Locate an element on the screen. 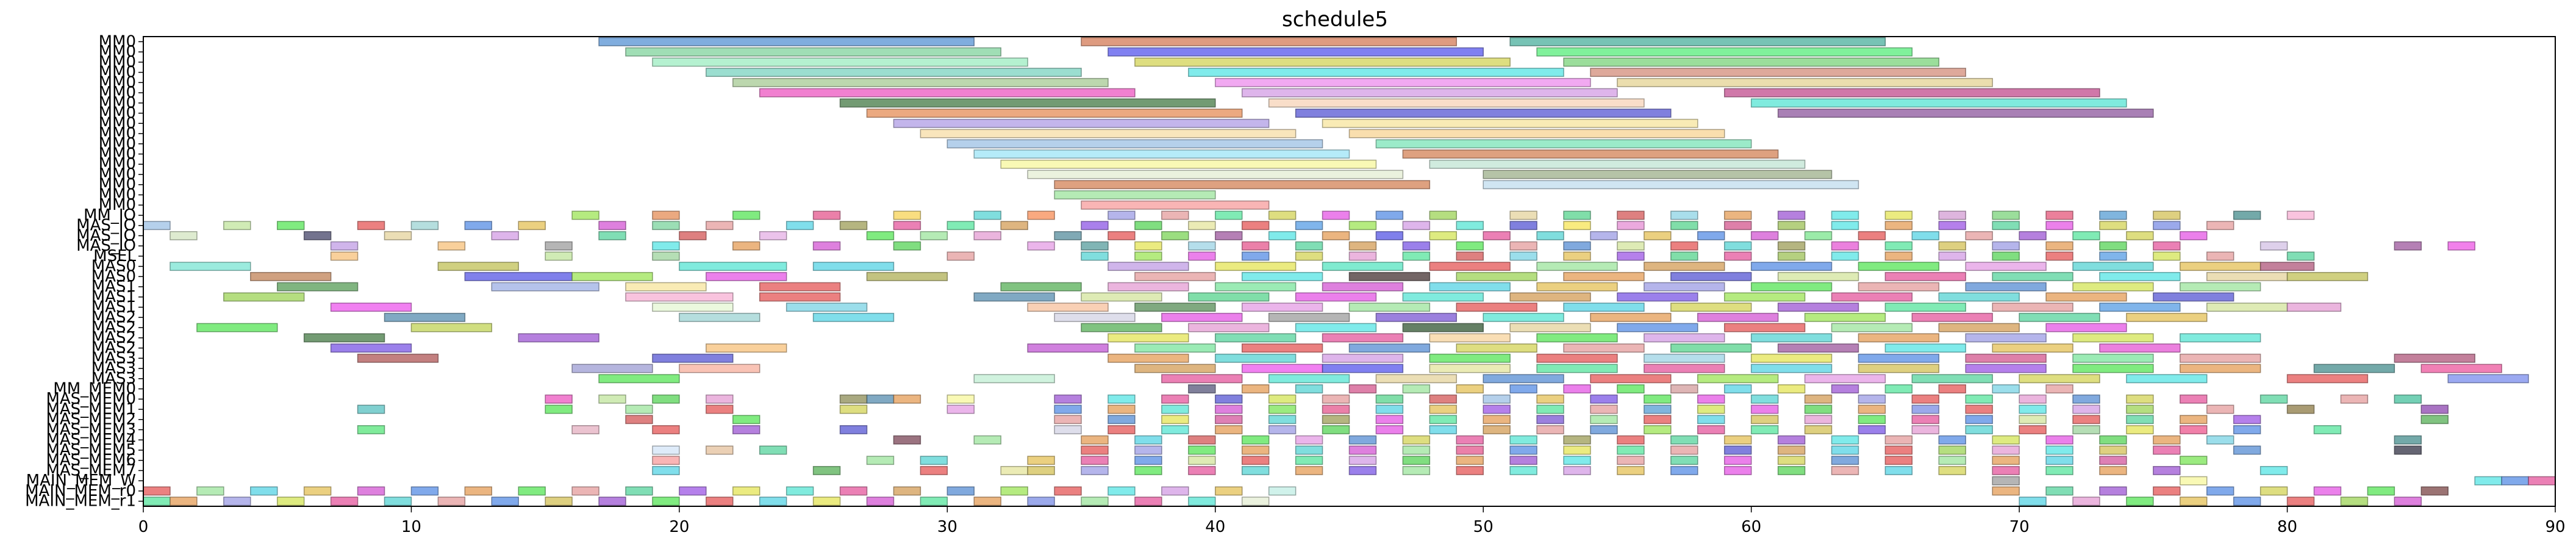 The width and height of the screenshot is (2576, 549). y-tick-label: MAS_IO is located at coordinates (106, 226).